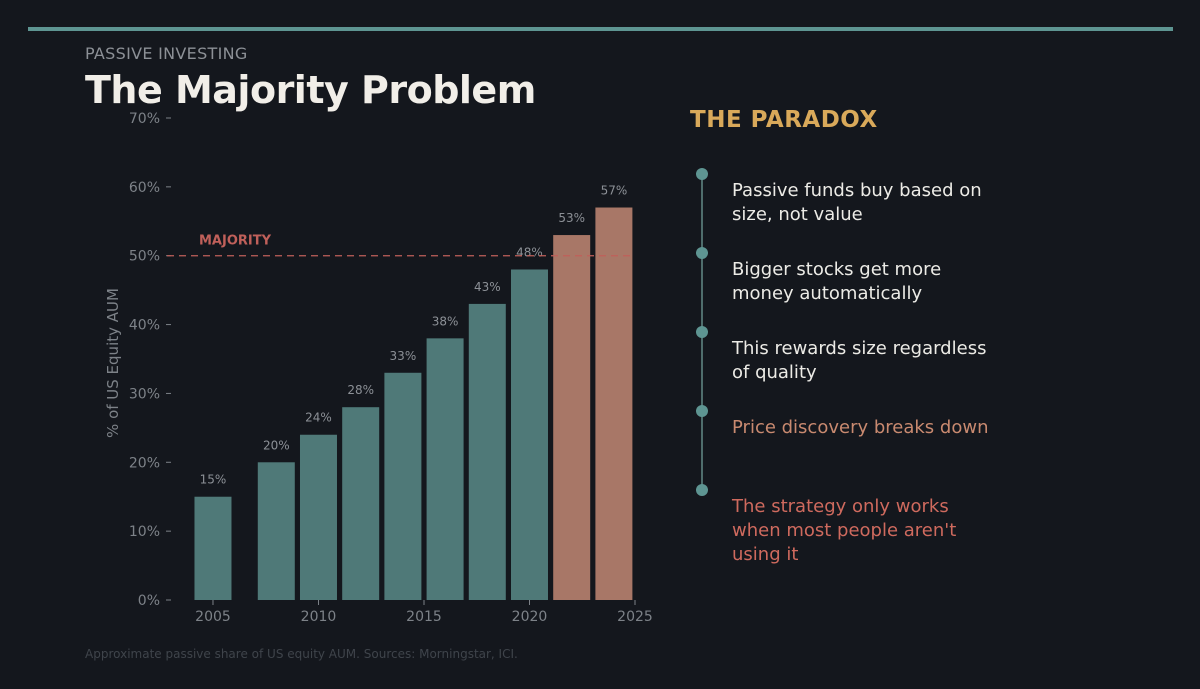 This screenshot has height=689, width=1200. I want to click on y-tick-label: 50%, so click(144, 257).